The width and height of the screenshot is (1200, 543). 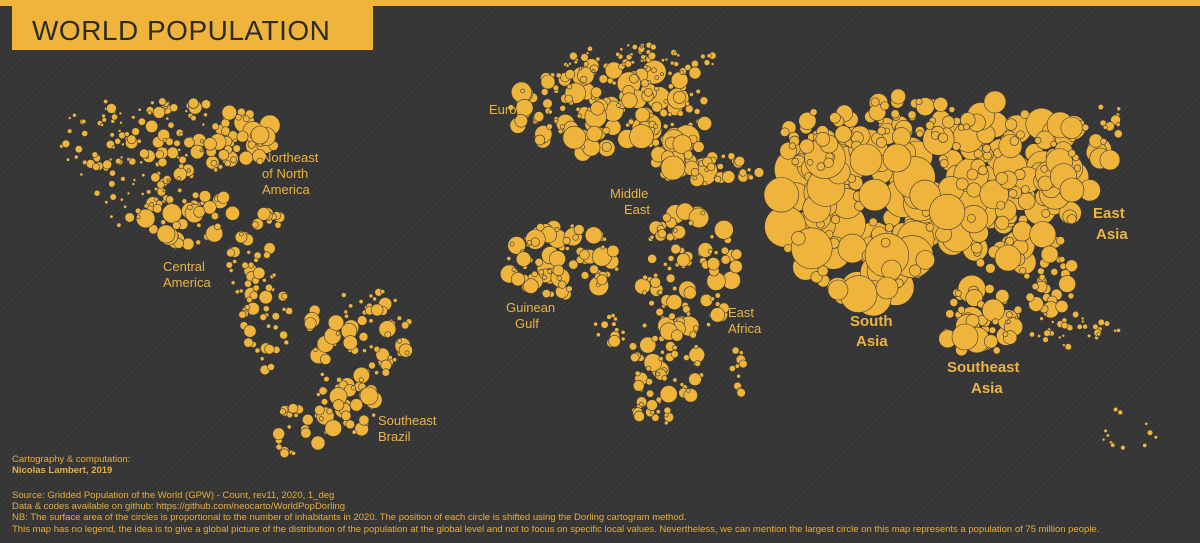 What do you see at coordinates (745, 320) in the screenshot?
I see `label-east-africa: East Africa` at bounding box center [745, 320].